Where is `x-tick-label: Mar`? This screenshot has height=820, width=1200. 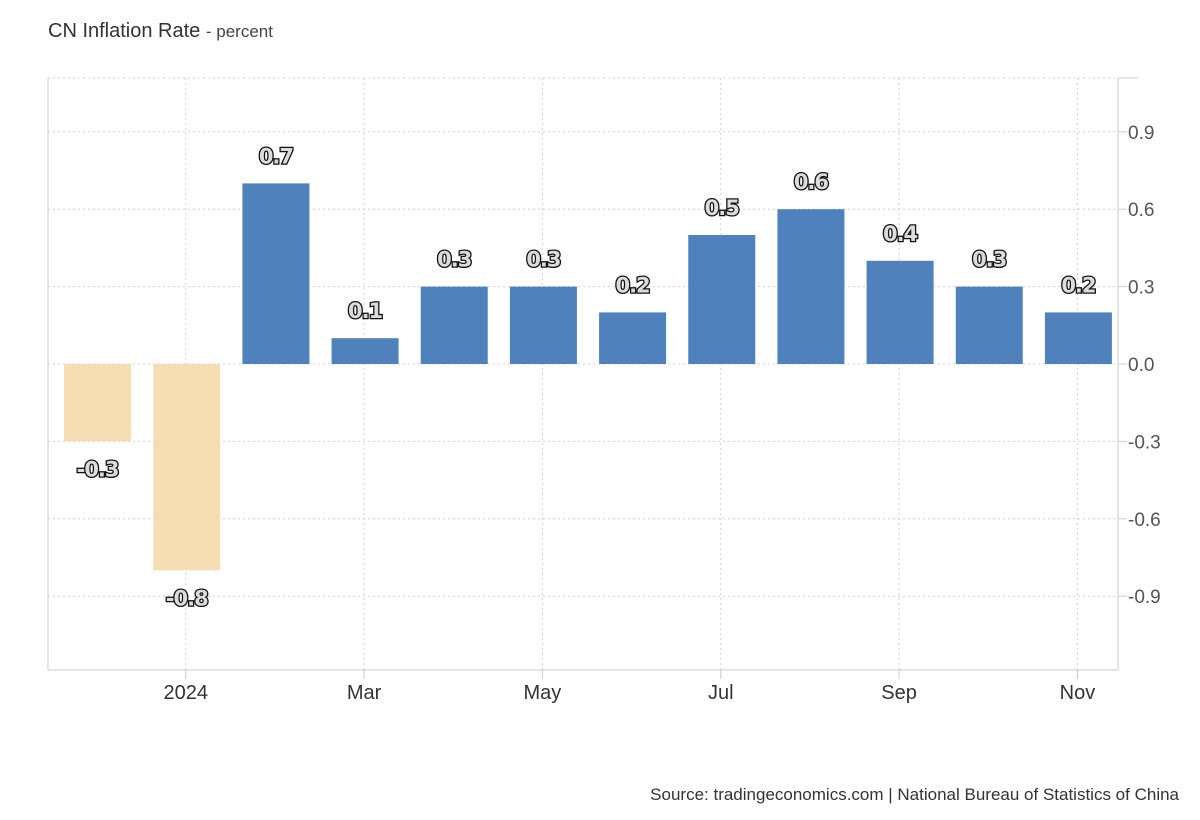 x-tick-label: Mar is located at coordinates (364, 693).